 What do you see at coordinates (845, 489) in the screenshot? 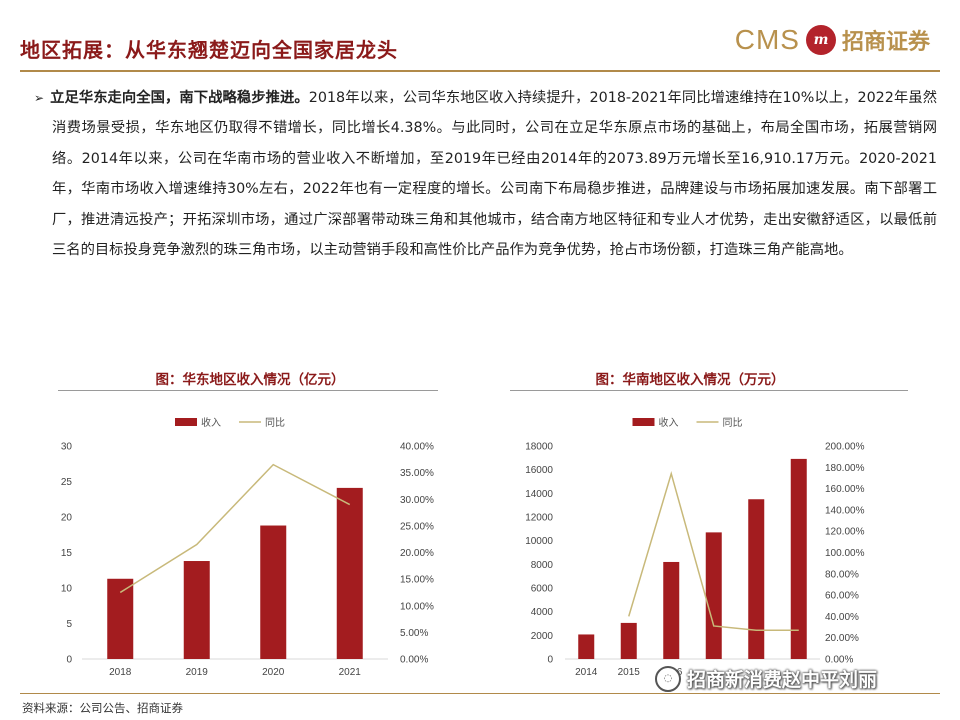
I see `y2-tick-label: 160.00%` at bounding box center [845, 489].